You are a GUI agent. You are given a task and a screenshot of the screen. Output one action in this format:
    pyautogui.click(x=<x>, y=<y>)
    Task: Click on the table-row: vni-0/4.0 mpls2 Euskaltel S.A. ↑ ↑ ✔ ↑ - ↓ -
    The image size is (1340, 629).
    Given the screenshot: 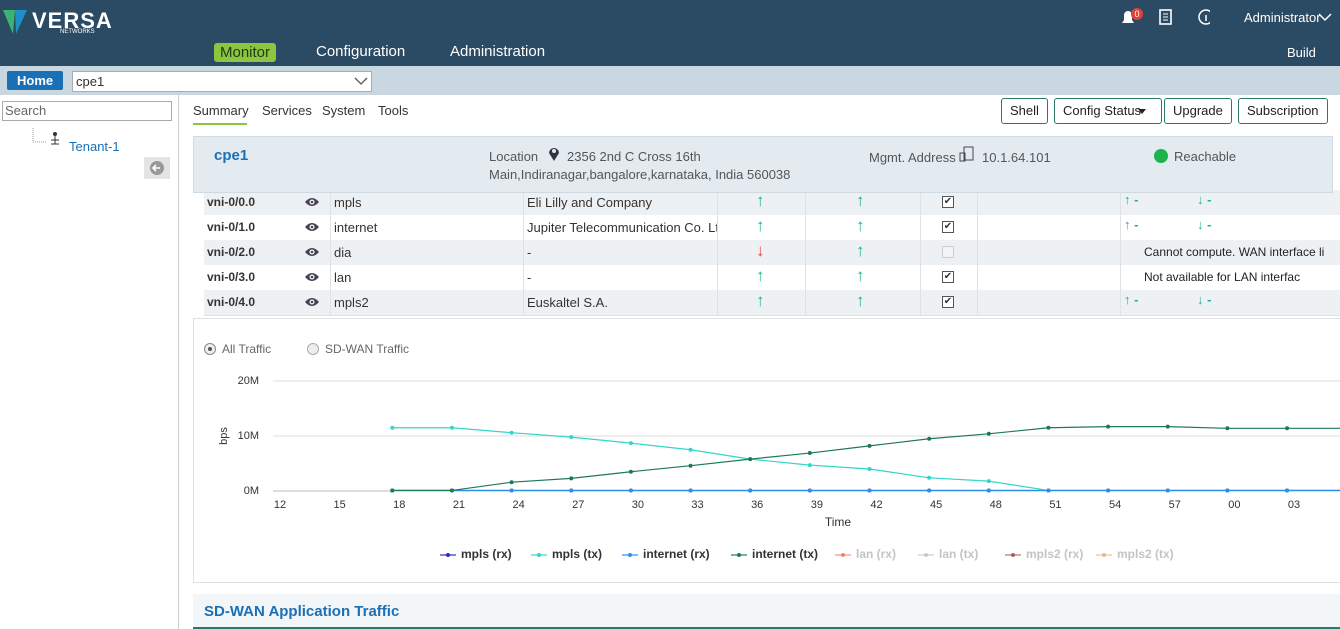 What is the action you would take?
    pyautogui.click(x=772, y=303)
    